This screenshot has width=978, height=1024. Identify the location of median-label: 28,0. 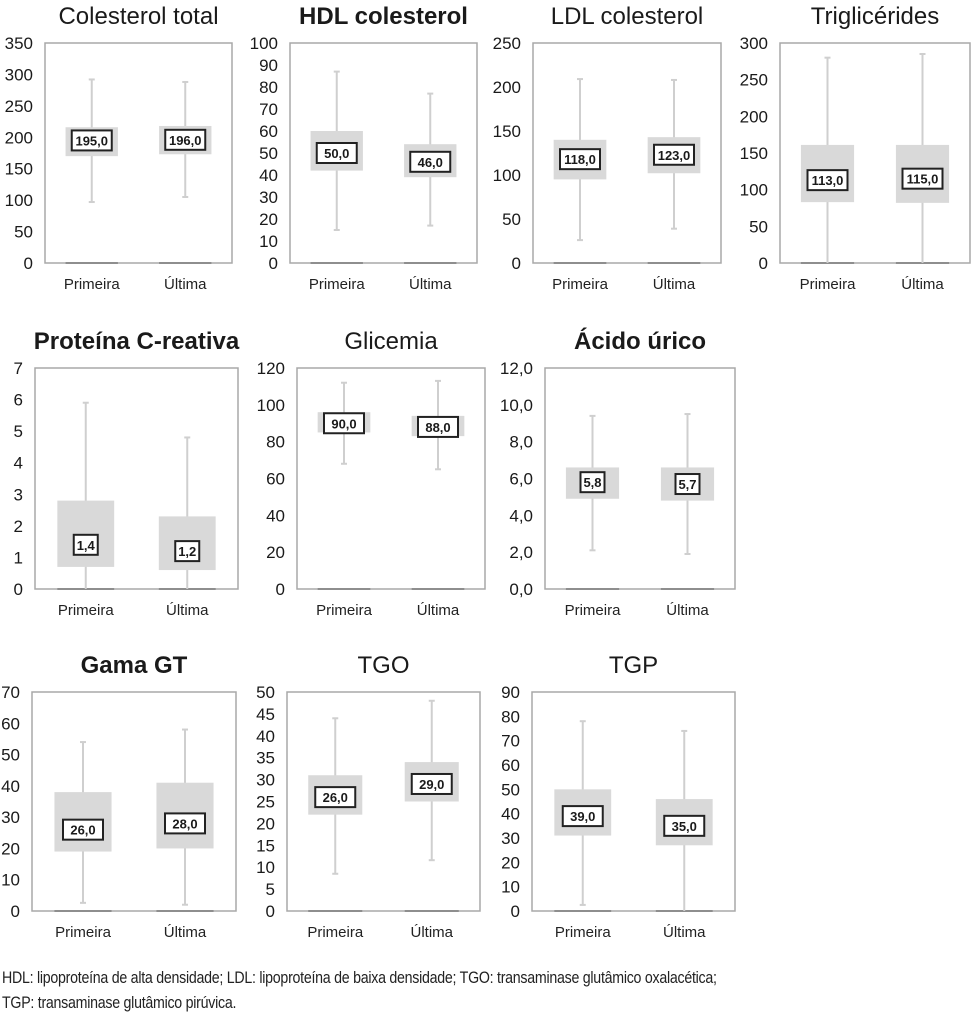
(184, 823).